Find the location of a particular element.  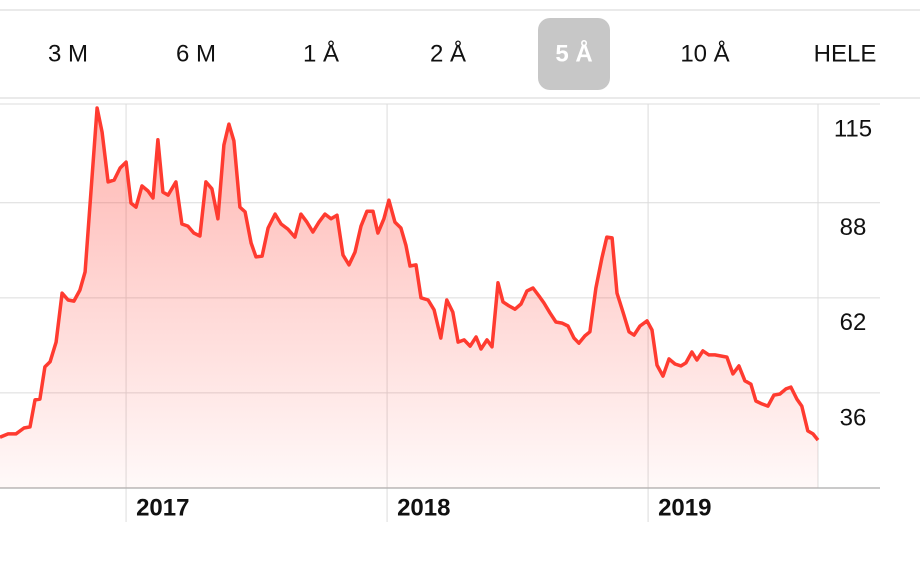

y-tick-label: 36 is located at coordinates (853, 417).